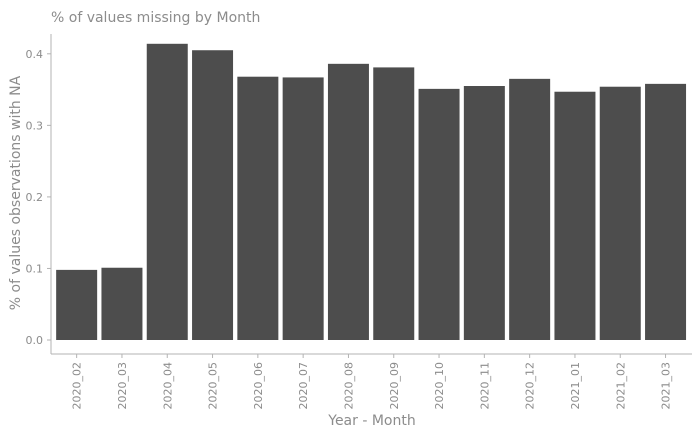 Image resolution: width=698 pixels, height=434 pixels. I want to click on y-tick-label: 0.0, so click(35, 340).